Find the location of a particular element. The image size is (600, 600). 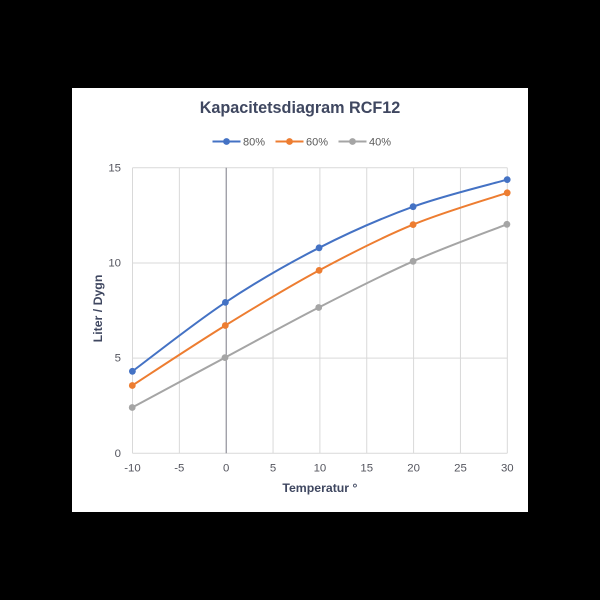

svg-text: 40% is located at coordinates (380, 143).